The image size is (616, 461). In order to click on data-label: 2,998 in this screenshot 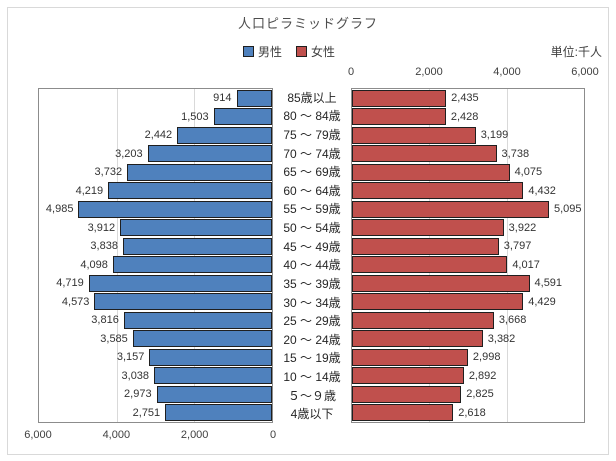, I will do `click(486, 357)`.